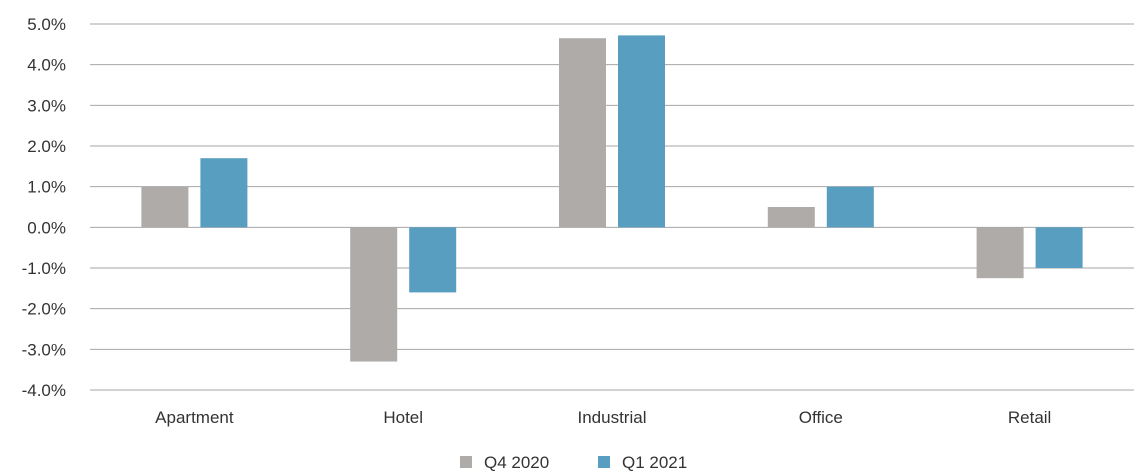  I want to click on x-axis-categories: Apartment Hotel Industrial Office Retail, so click(603, 417).